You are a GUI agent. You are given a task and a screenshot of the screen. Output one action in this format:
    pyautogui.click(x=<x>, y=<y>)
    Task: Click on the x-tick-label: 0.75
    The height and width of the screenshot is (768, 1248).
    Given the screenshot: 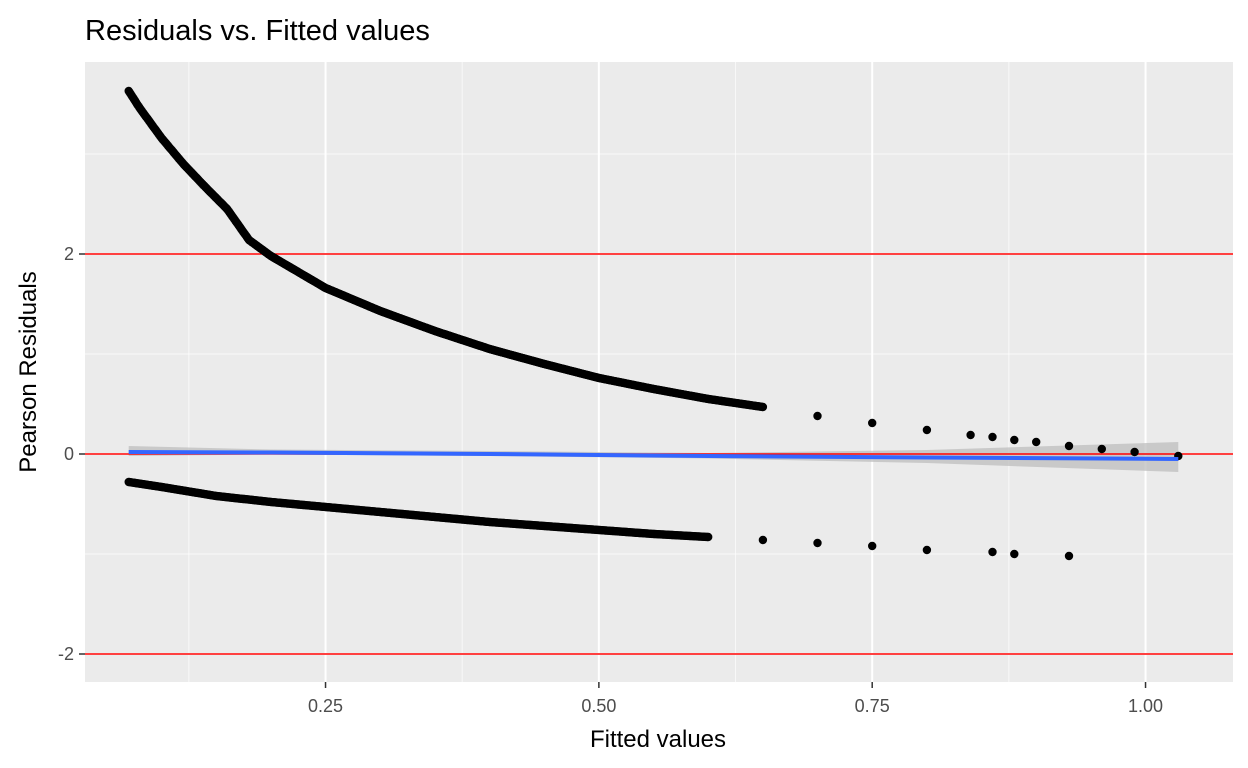 What is the action you would take?
    pyautogui.click(x=872, y=706)
    